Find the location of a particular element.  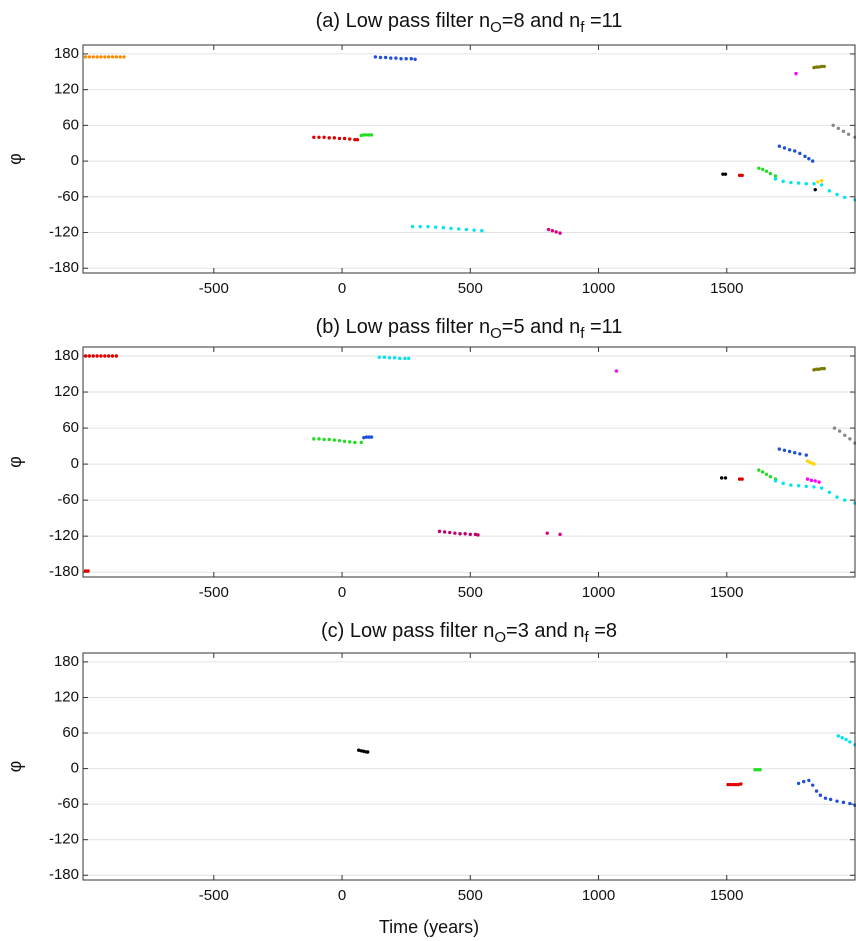

x-tick-label: 500 is located at coordinates (470, 895).